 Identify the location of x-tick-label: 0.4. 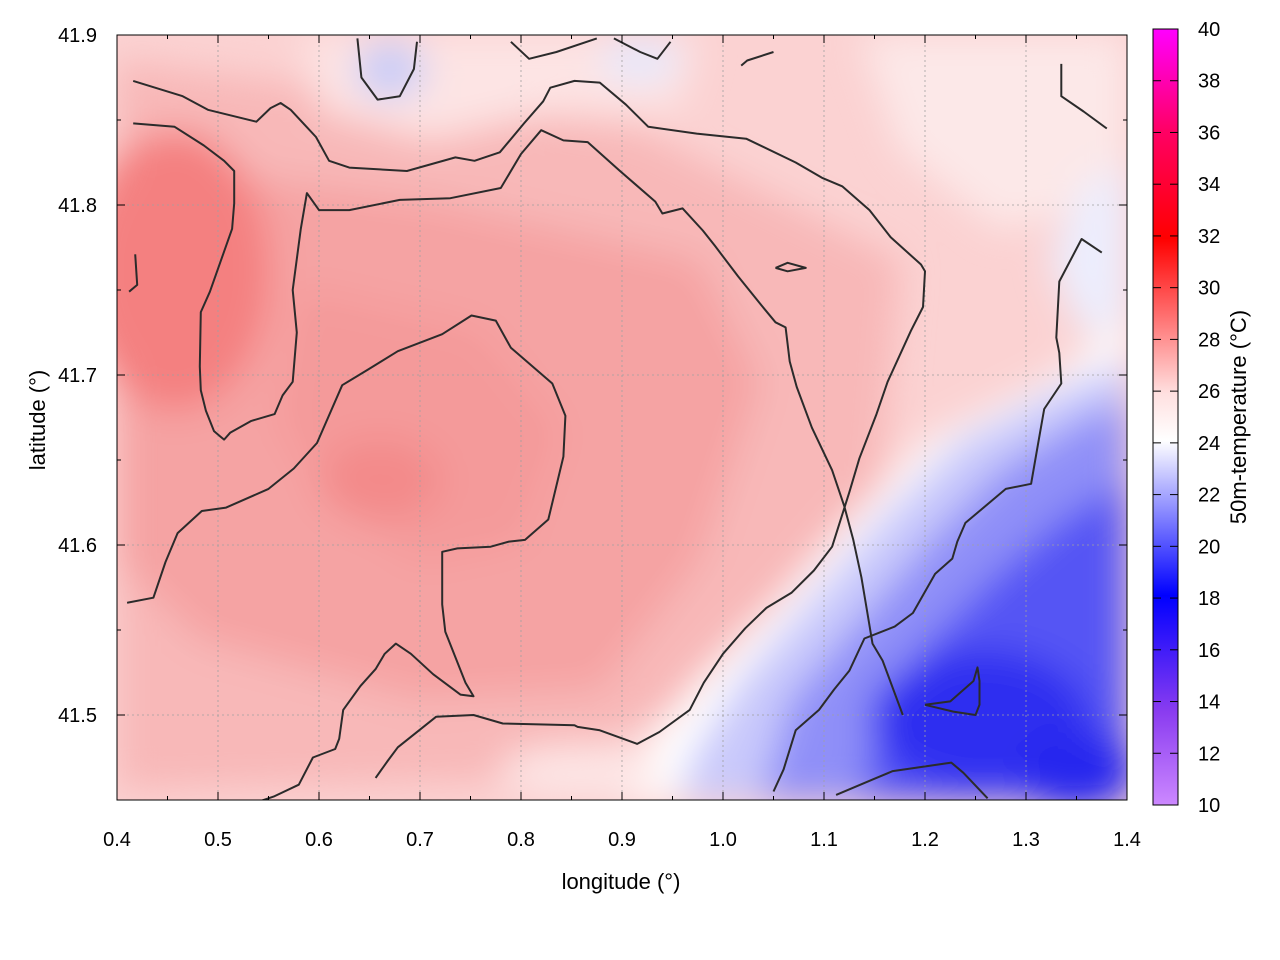
(117, 840).